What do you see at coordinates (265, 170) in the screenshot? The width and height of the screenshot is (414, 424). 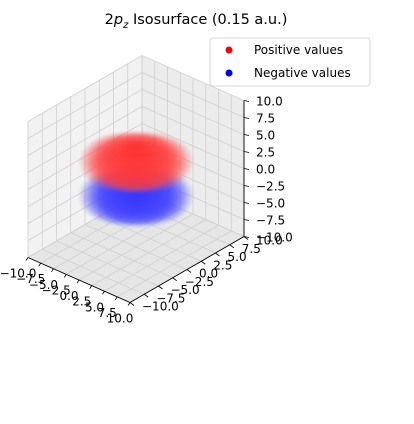 I see `z-tick-label: 0.0` at bounding box center [265, 170].